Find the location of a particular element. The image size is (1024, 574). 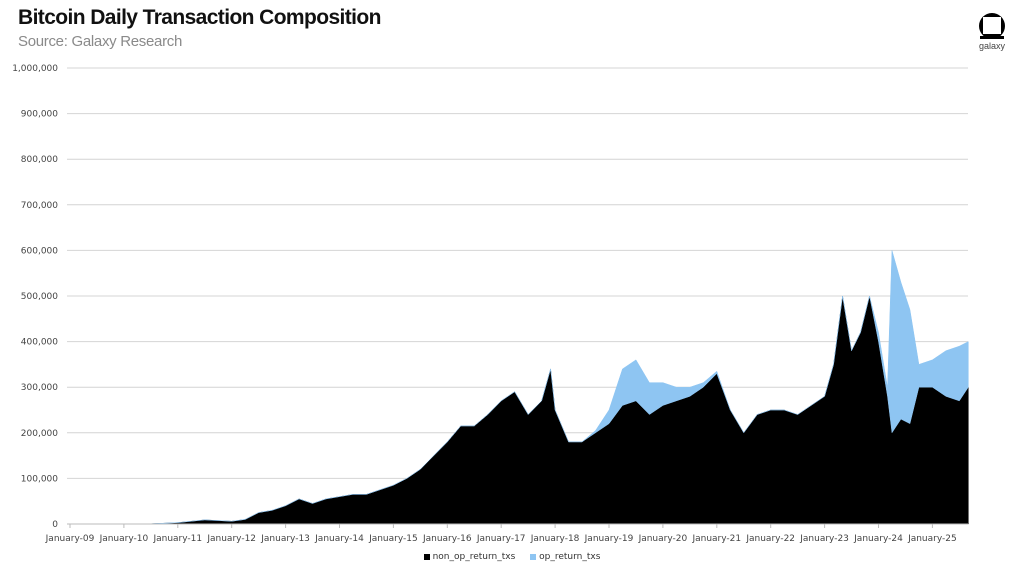

x-tick-label: January-15 is located at coordinates (393, 539).